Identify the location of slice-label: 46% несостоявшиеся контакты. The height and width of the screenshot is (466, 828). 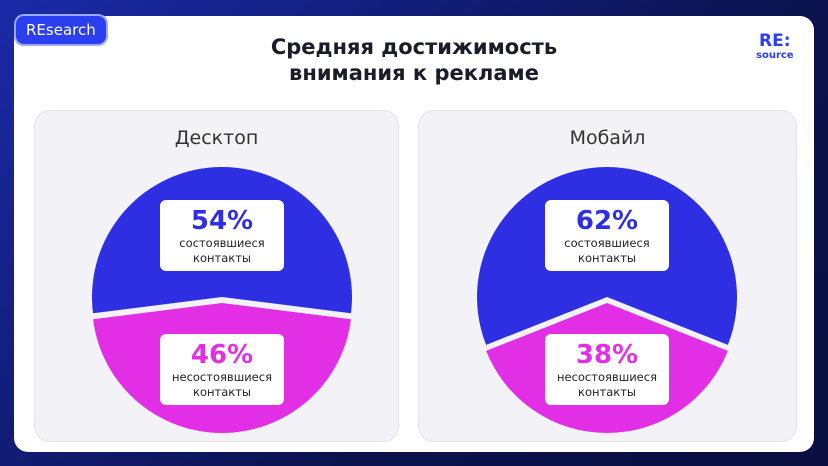
(222, 369).